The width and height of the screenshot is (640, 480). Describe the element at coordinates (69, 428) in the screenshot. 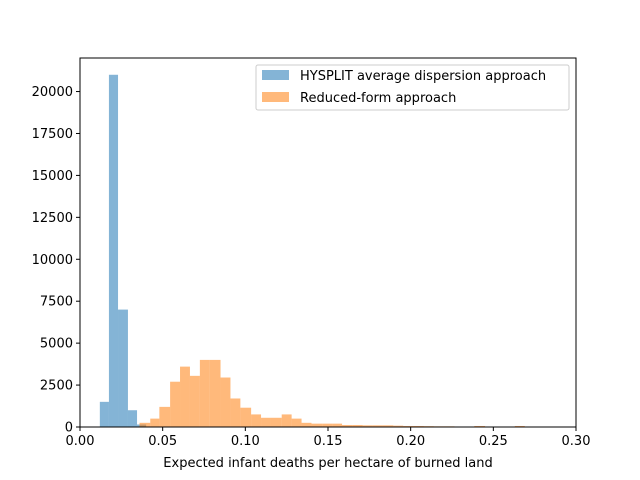

I see `y-tick-label: 0` at that location.